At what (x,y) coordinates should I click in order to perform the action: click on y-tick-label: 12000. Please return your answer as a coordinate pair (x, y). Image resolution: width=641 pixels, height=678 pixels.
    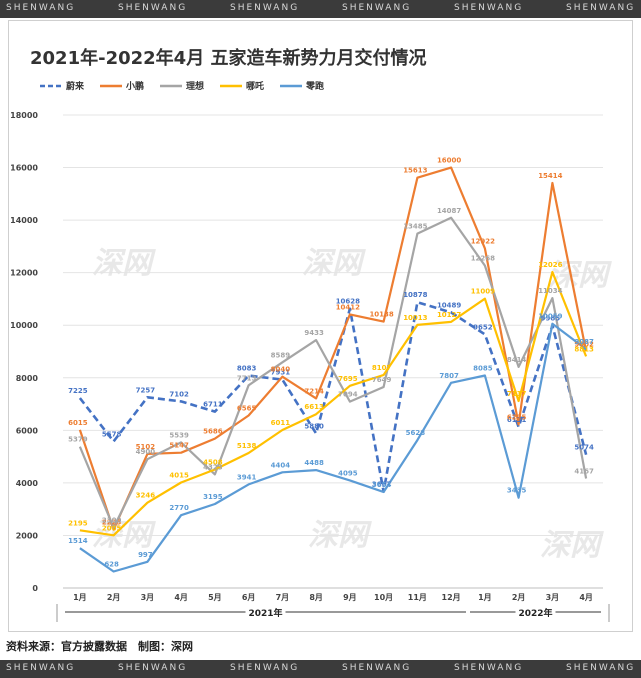
    Looking at the image, I should click on (24, 273).